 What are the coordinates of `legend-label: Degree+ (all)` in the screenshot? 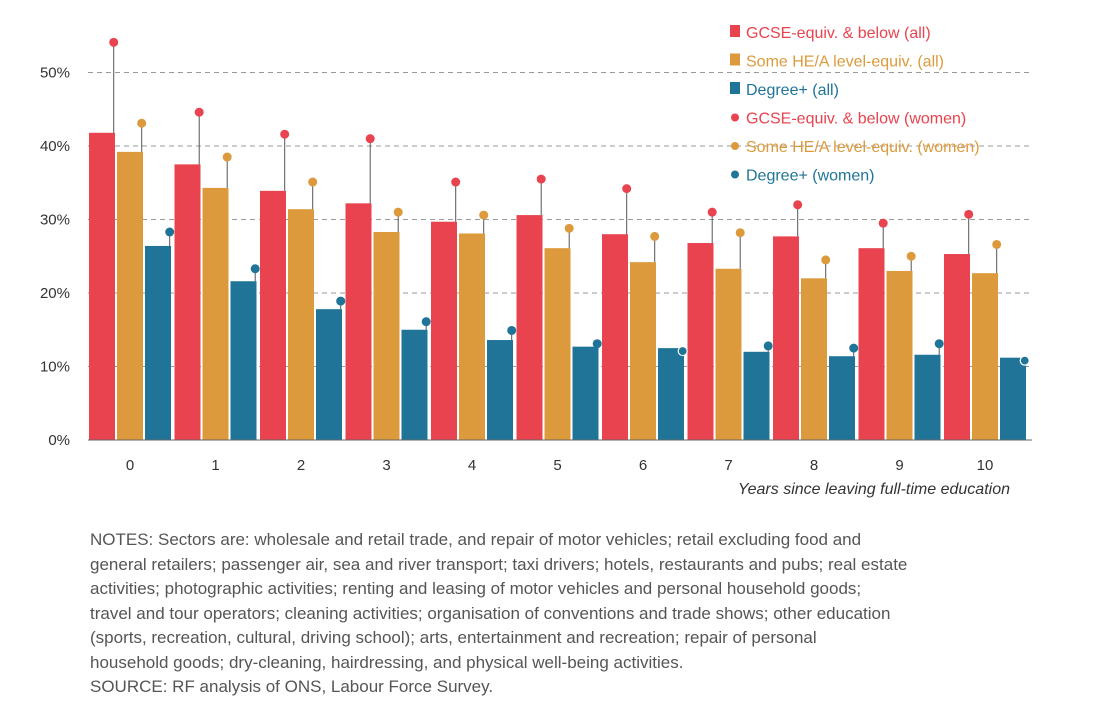 It's located at (792, 90).